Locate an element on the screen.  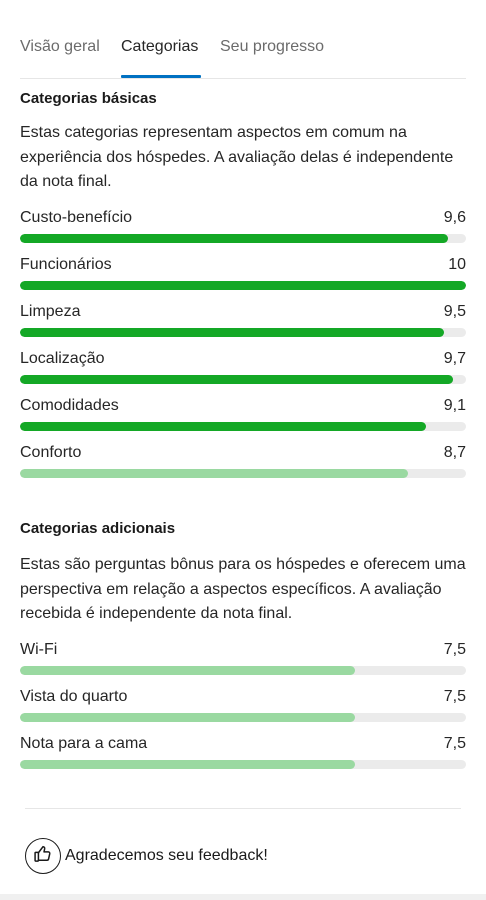
thumbs-up-icon is located at coordinates (43, 856).